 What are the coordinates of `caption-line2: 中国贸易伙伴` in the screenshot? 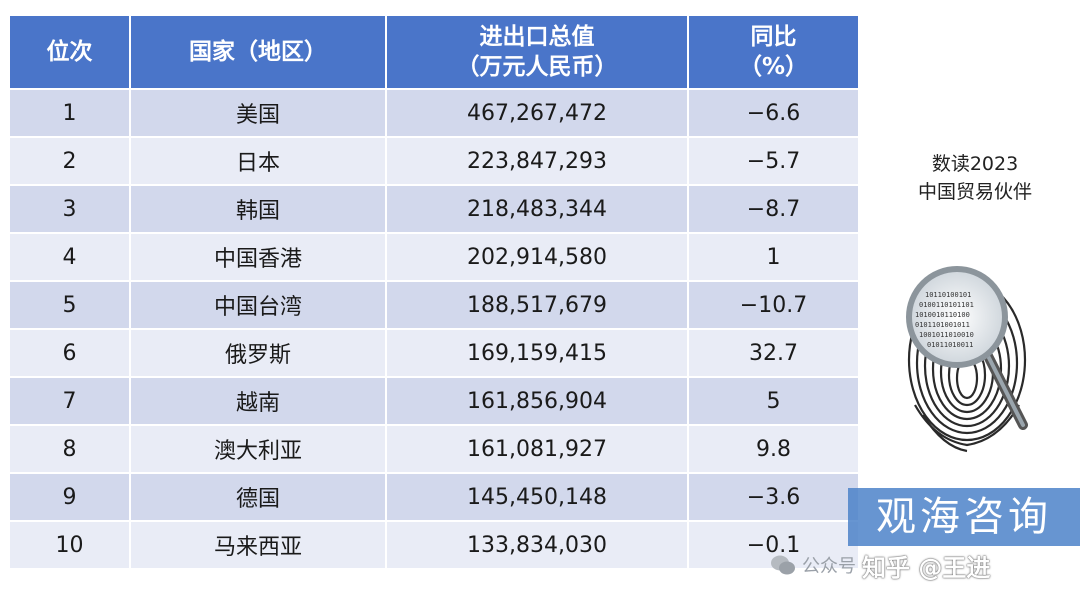 It's located at (974, 192).